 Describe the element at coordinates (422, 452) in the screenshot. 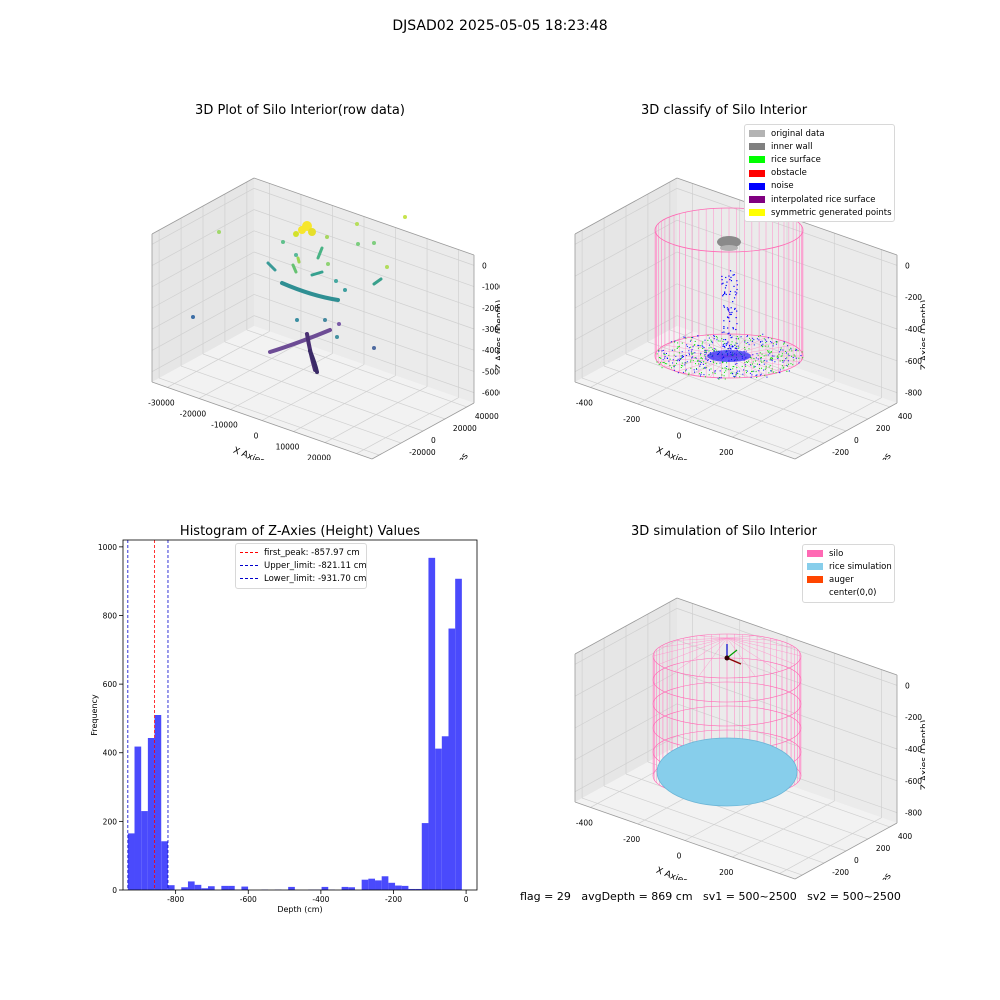

I see `y-tick-label: -20000` at that location.